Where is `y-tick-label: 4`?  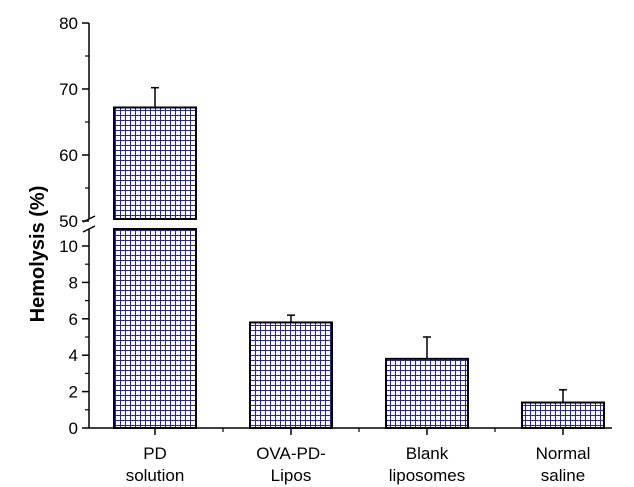 y-tick-label: 4 is located at coordinates (73, 355).